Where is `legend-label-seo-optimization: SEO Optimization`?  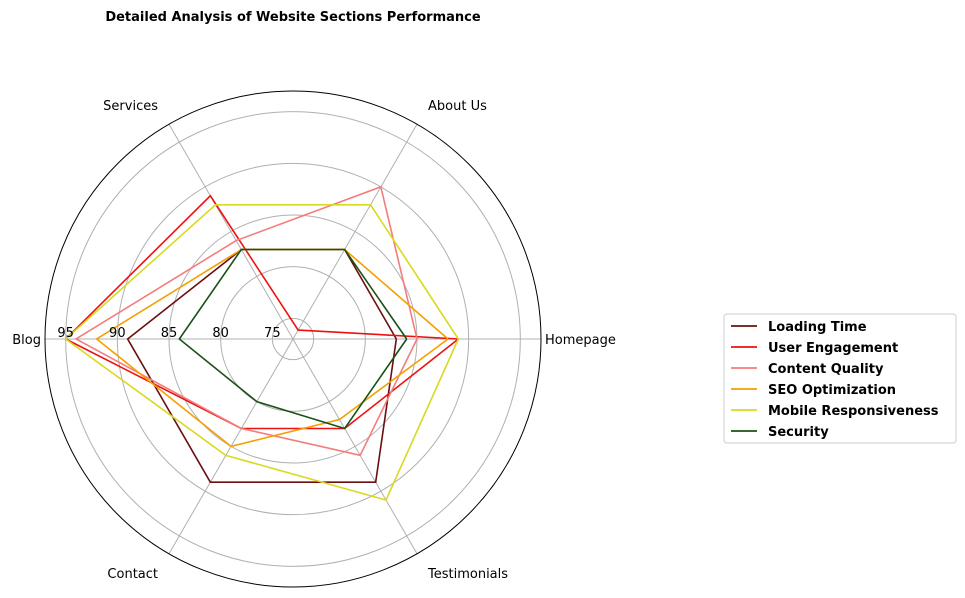 legend-label-seo-optimization: SEO Optimization is located at coordinates (832, 390).